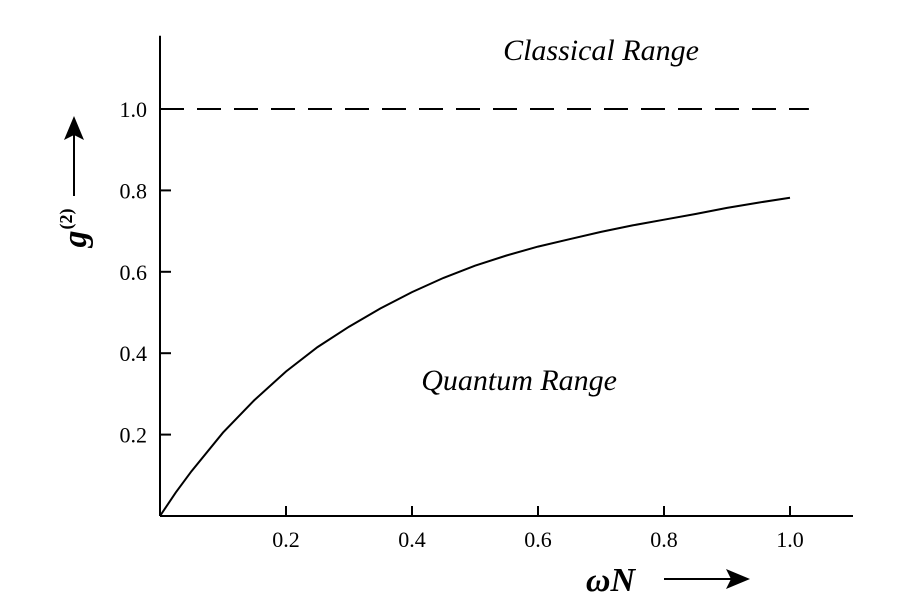 Image resolution: width=917 pixels, height=606 pixels. What do you see at coordinates (738, 579) in the screenshot?
I see `x-axis-arrowhead-icon` at bounding box center [738, 579].